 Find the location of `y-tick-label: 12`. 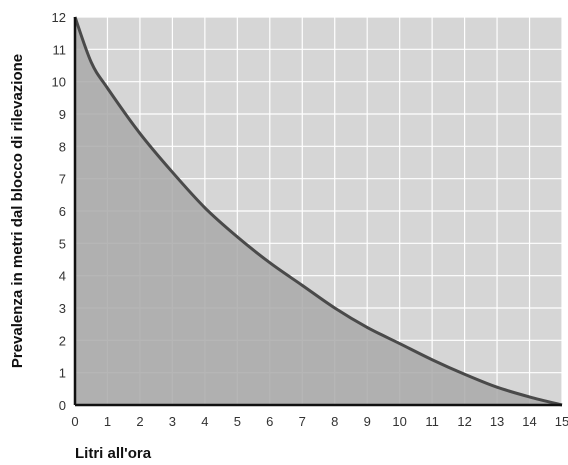

y-tick-label: 12 is located at coordinates (59, 17).